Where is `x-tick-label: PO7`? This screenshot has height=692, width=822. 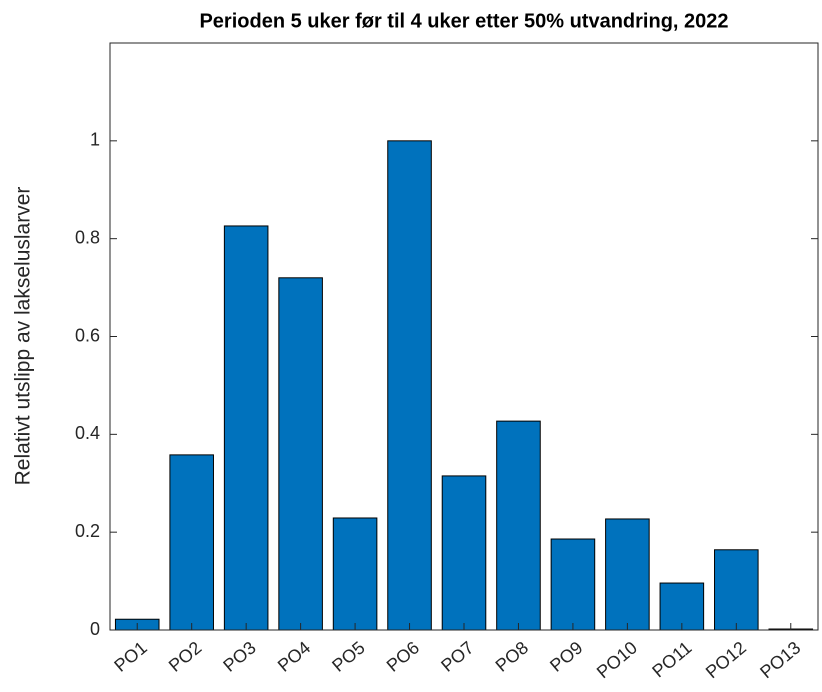 x-tick-label: PO7 is located at coordinates (457, 656).